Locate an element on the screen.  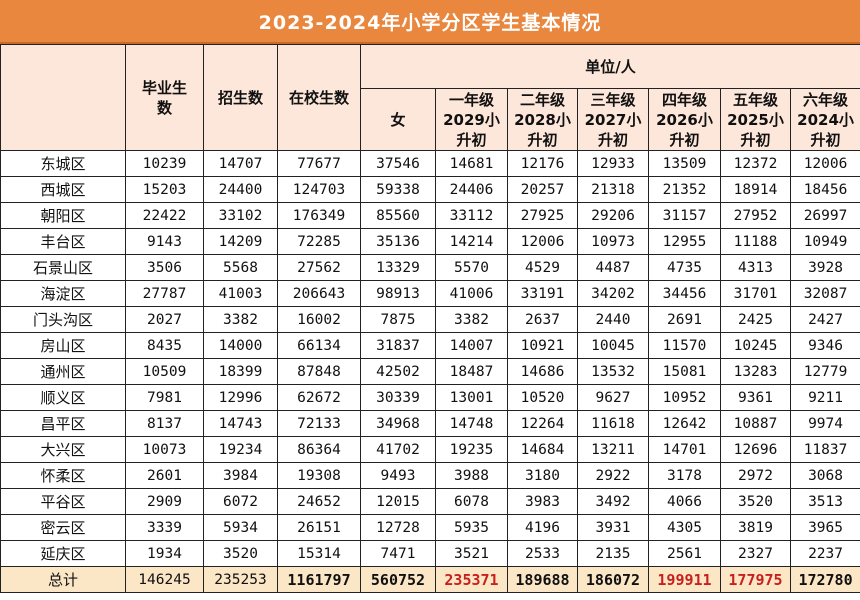
cell-district: 朝阳区 is located at coordinates (63, 215).